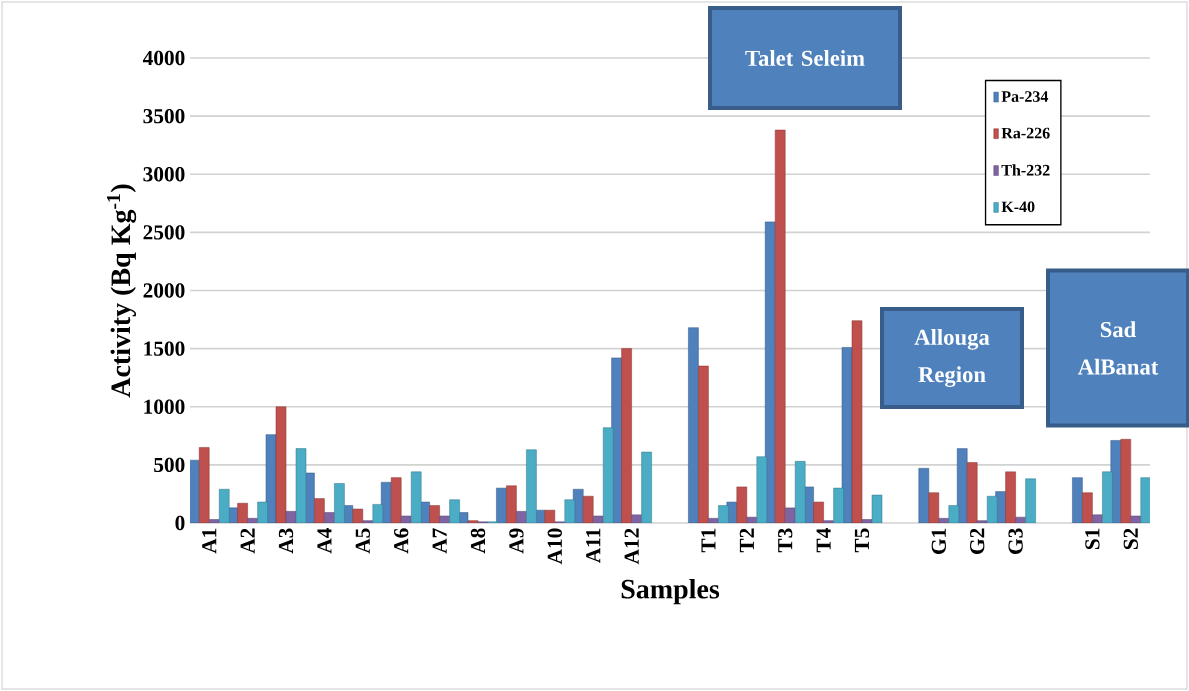 The image size is (1189, 691). What do you see at coordinates (180, 523) in the screenshot?
I see `y-tick-label: 0` at bounding box center [180, 523].